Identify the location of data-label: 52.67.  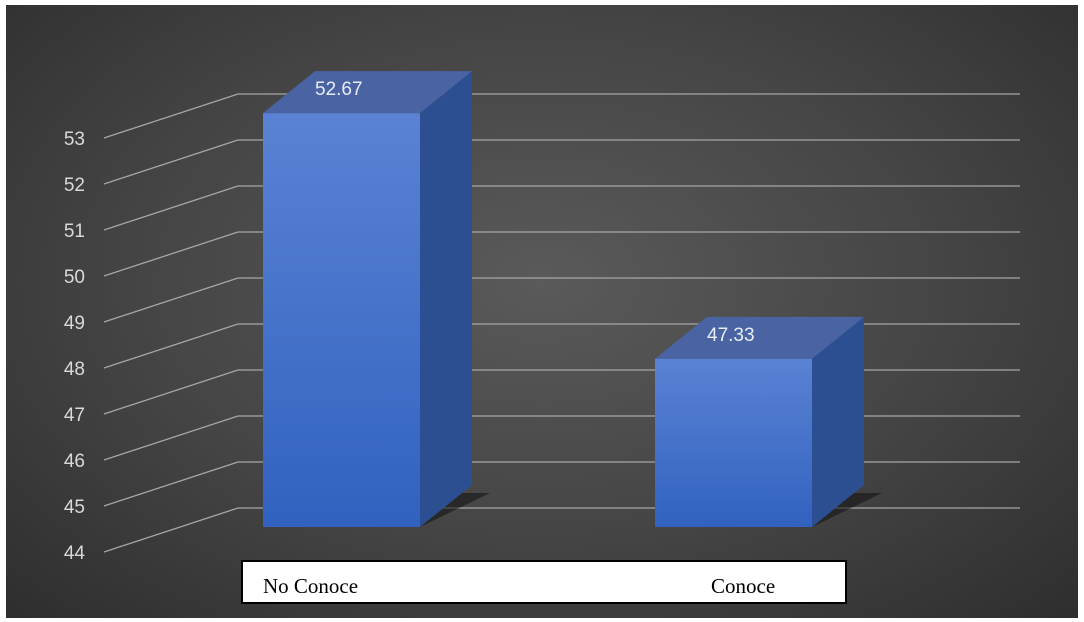
(339, 89).